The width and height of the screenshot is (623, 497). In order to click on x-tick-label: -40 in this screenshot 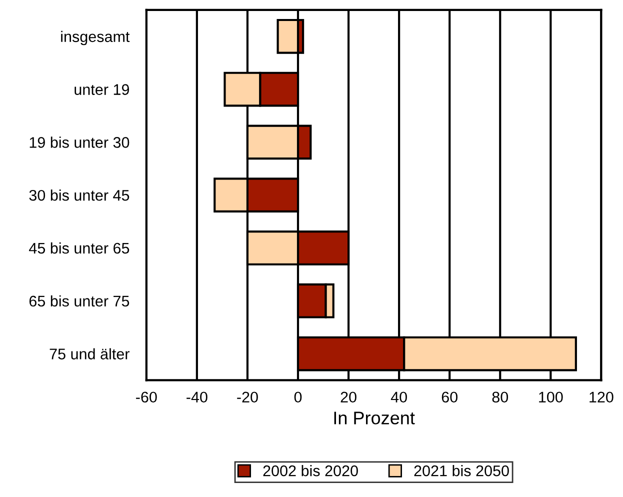, I will do `click(197, 397)`.